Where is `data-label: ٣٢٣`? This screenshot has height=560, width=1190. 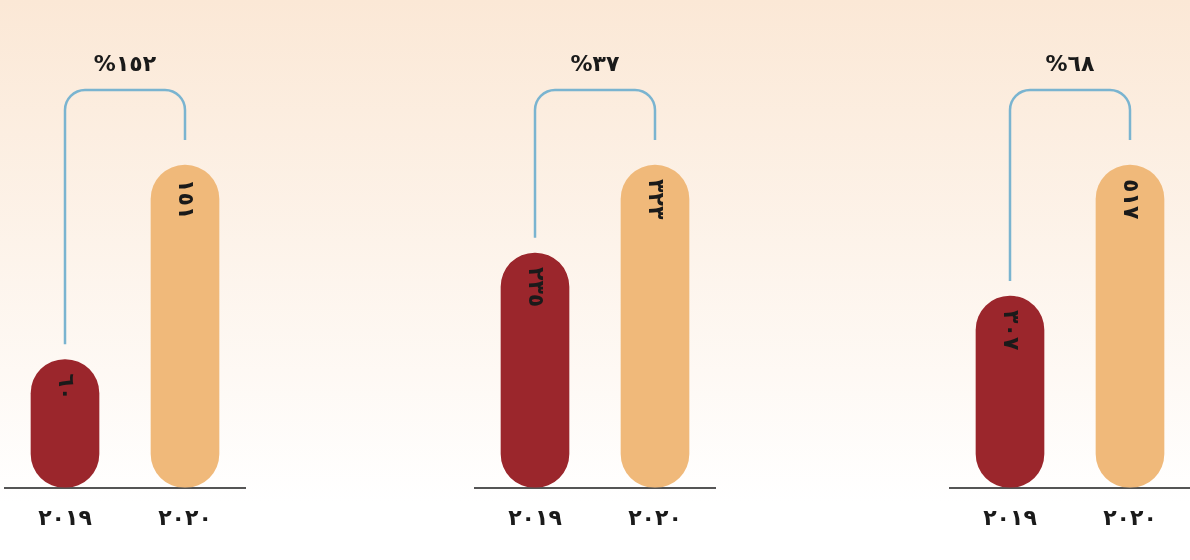
data-label: ٣٢٣ is located at coordinates (657, 199).